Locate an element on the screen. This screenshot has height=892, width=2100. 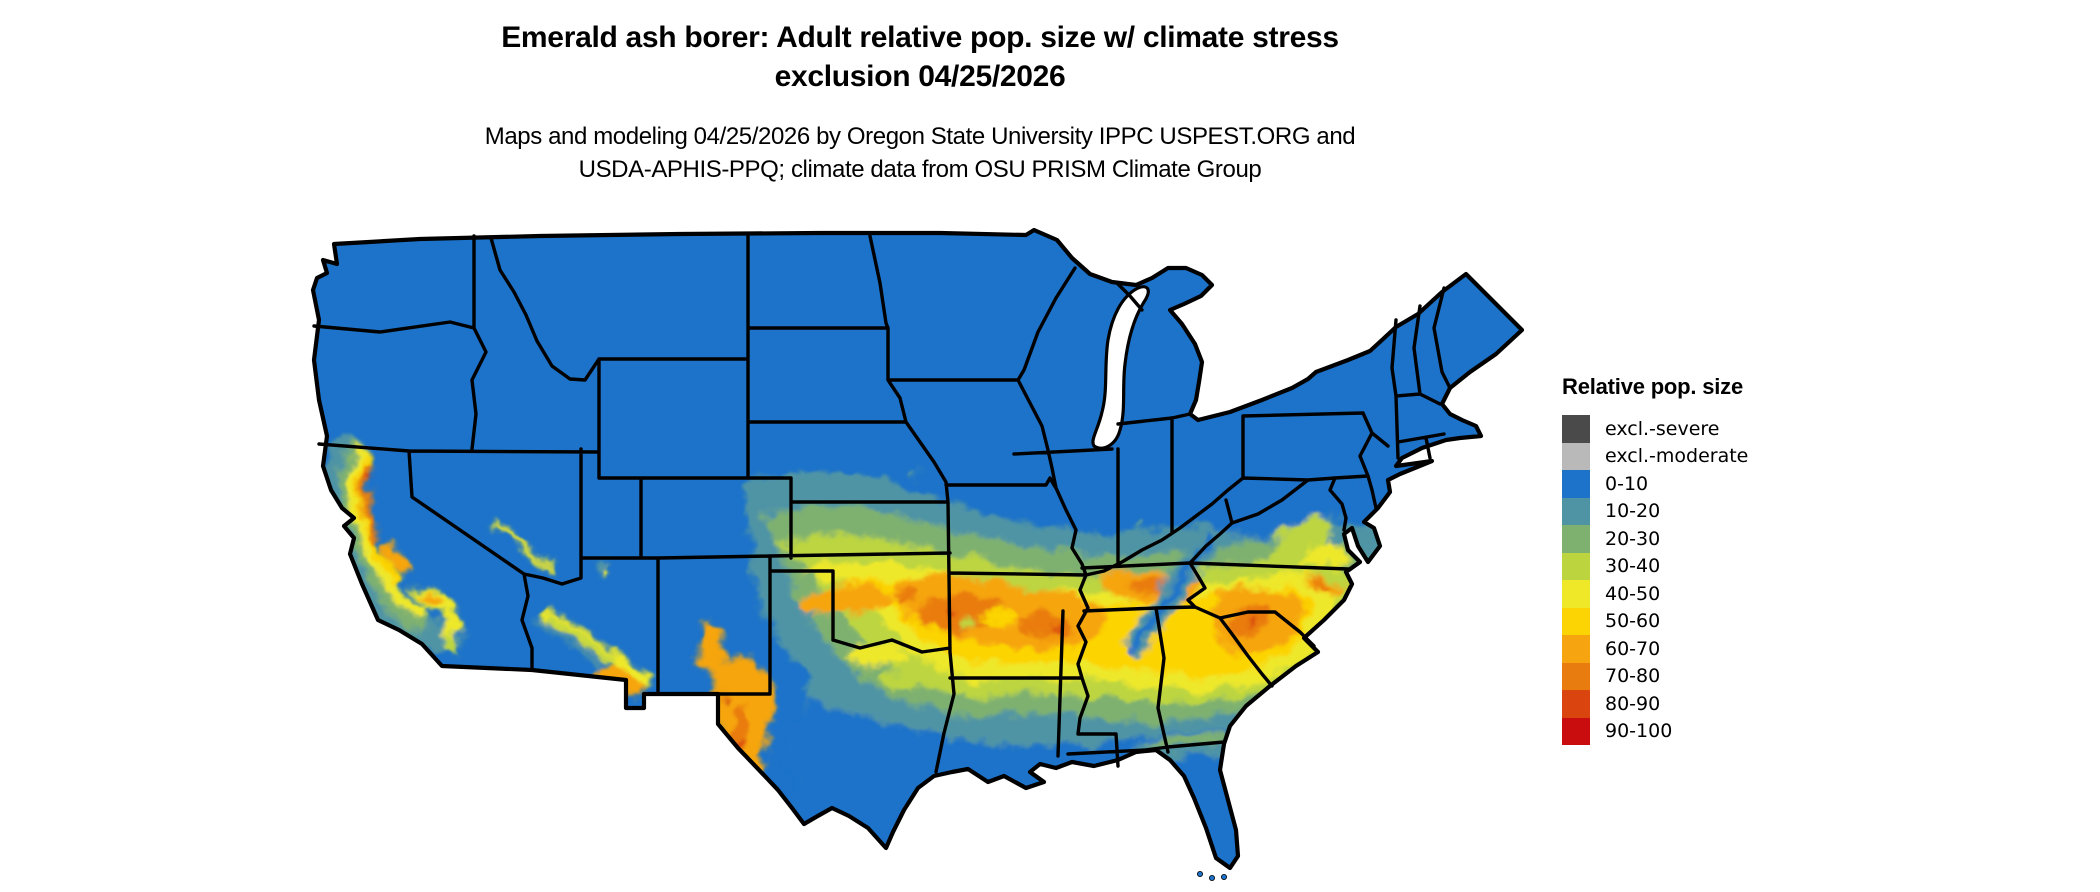
legend-item: 50-60 is located at coordinates (1722, 621).